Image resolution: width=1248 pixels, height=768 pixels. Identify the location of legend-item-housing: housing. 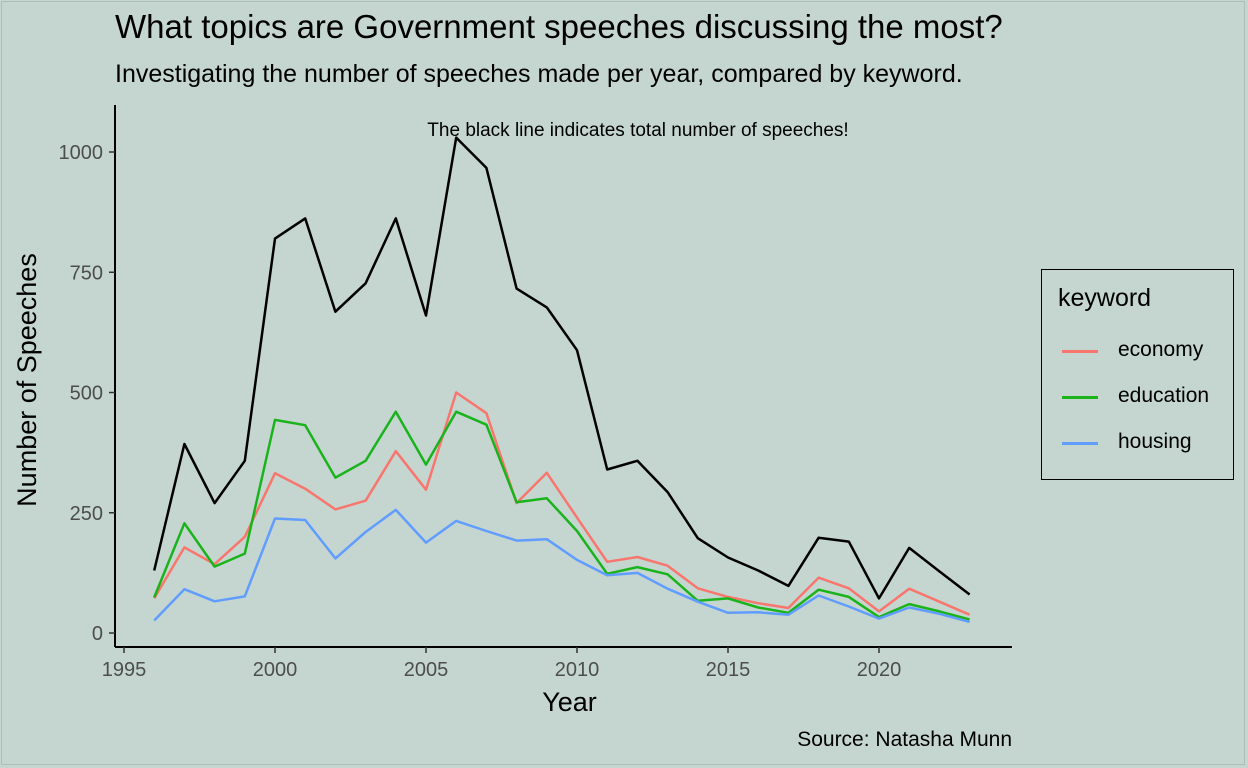
(1145, 443).